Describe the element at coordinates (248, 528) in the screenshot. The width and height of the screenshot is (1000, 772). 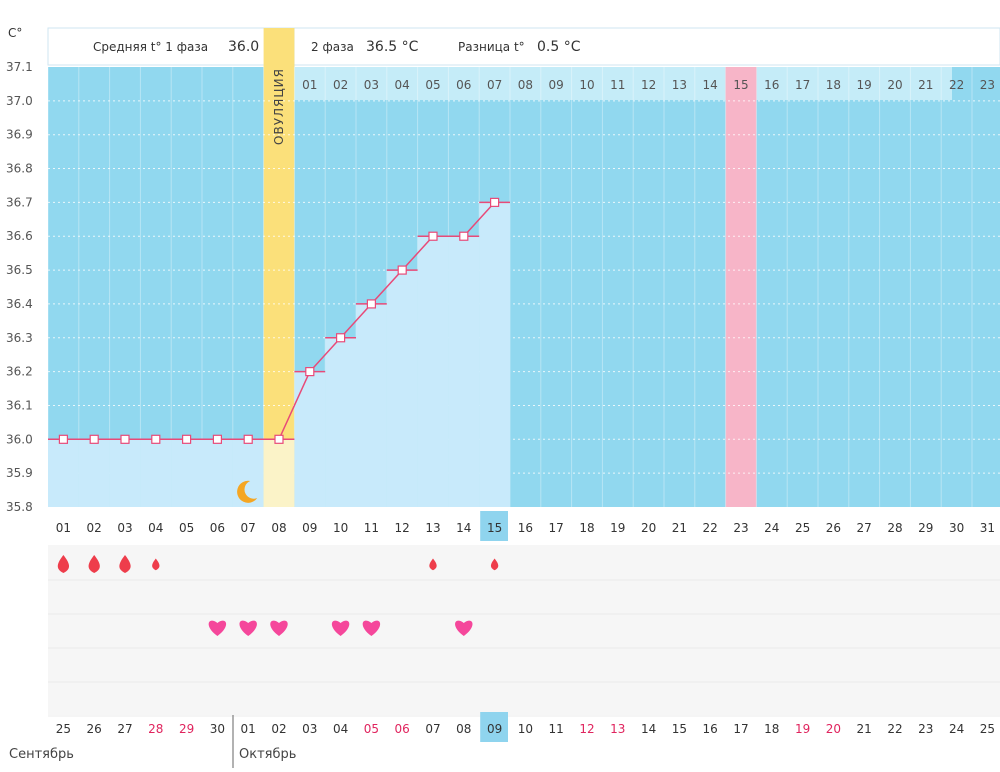
I see `x-tick-label: 07` at that location.